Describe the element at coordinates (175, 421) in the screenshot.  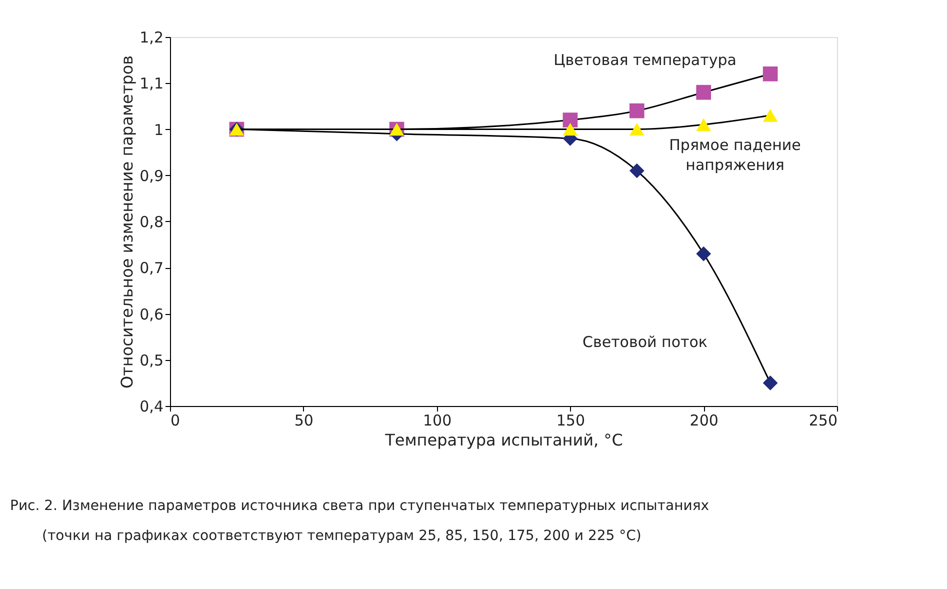
I see `x-tick-label: 0` at that location.